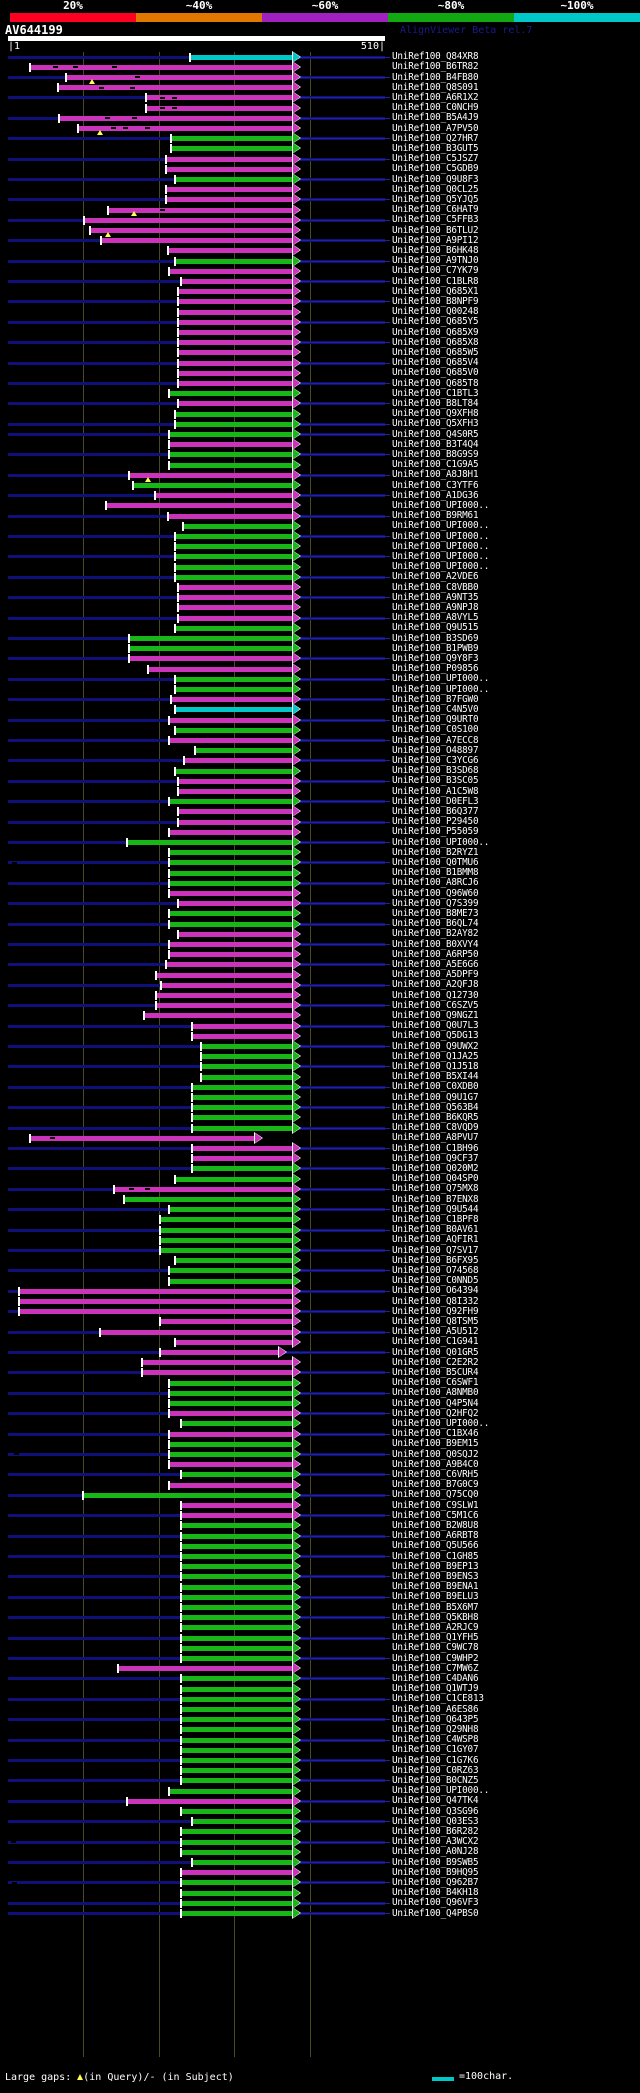 The width and height of the screenshot is (640, 2093). Describe the element at coordinates (320, 87) in the screenshot. I see `alignment-row: UniRef100_Q8S091` at that location.